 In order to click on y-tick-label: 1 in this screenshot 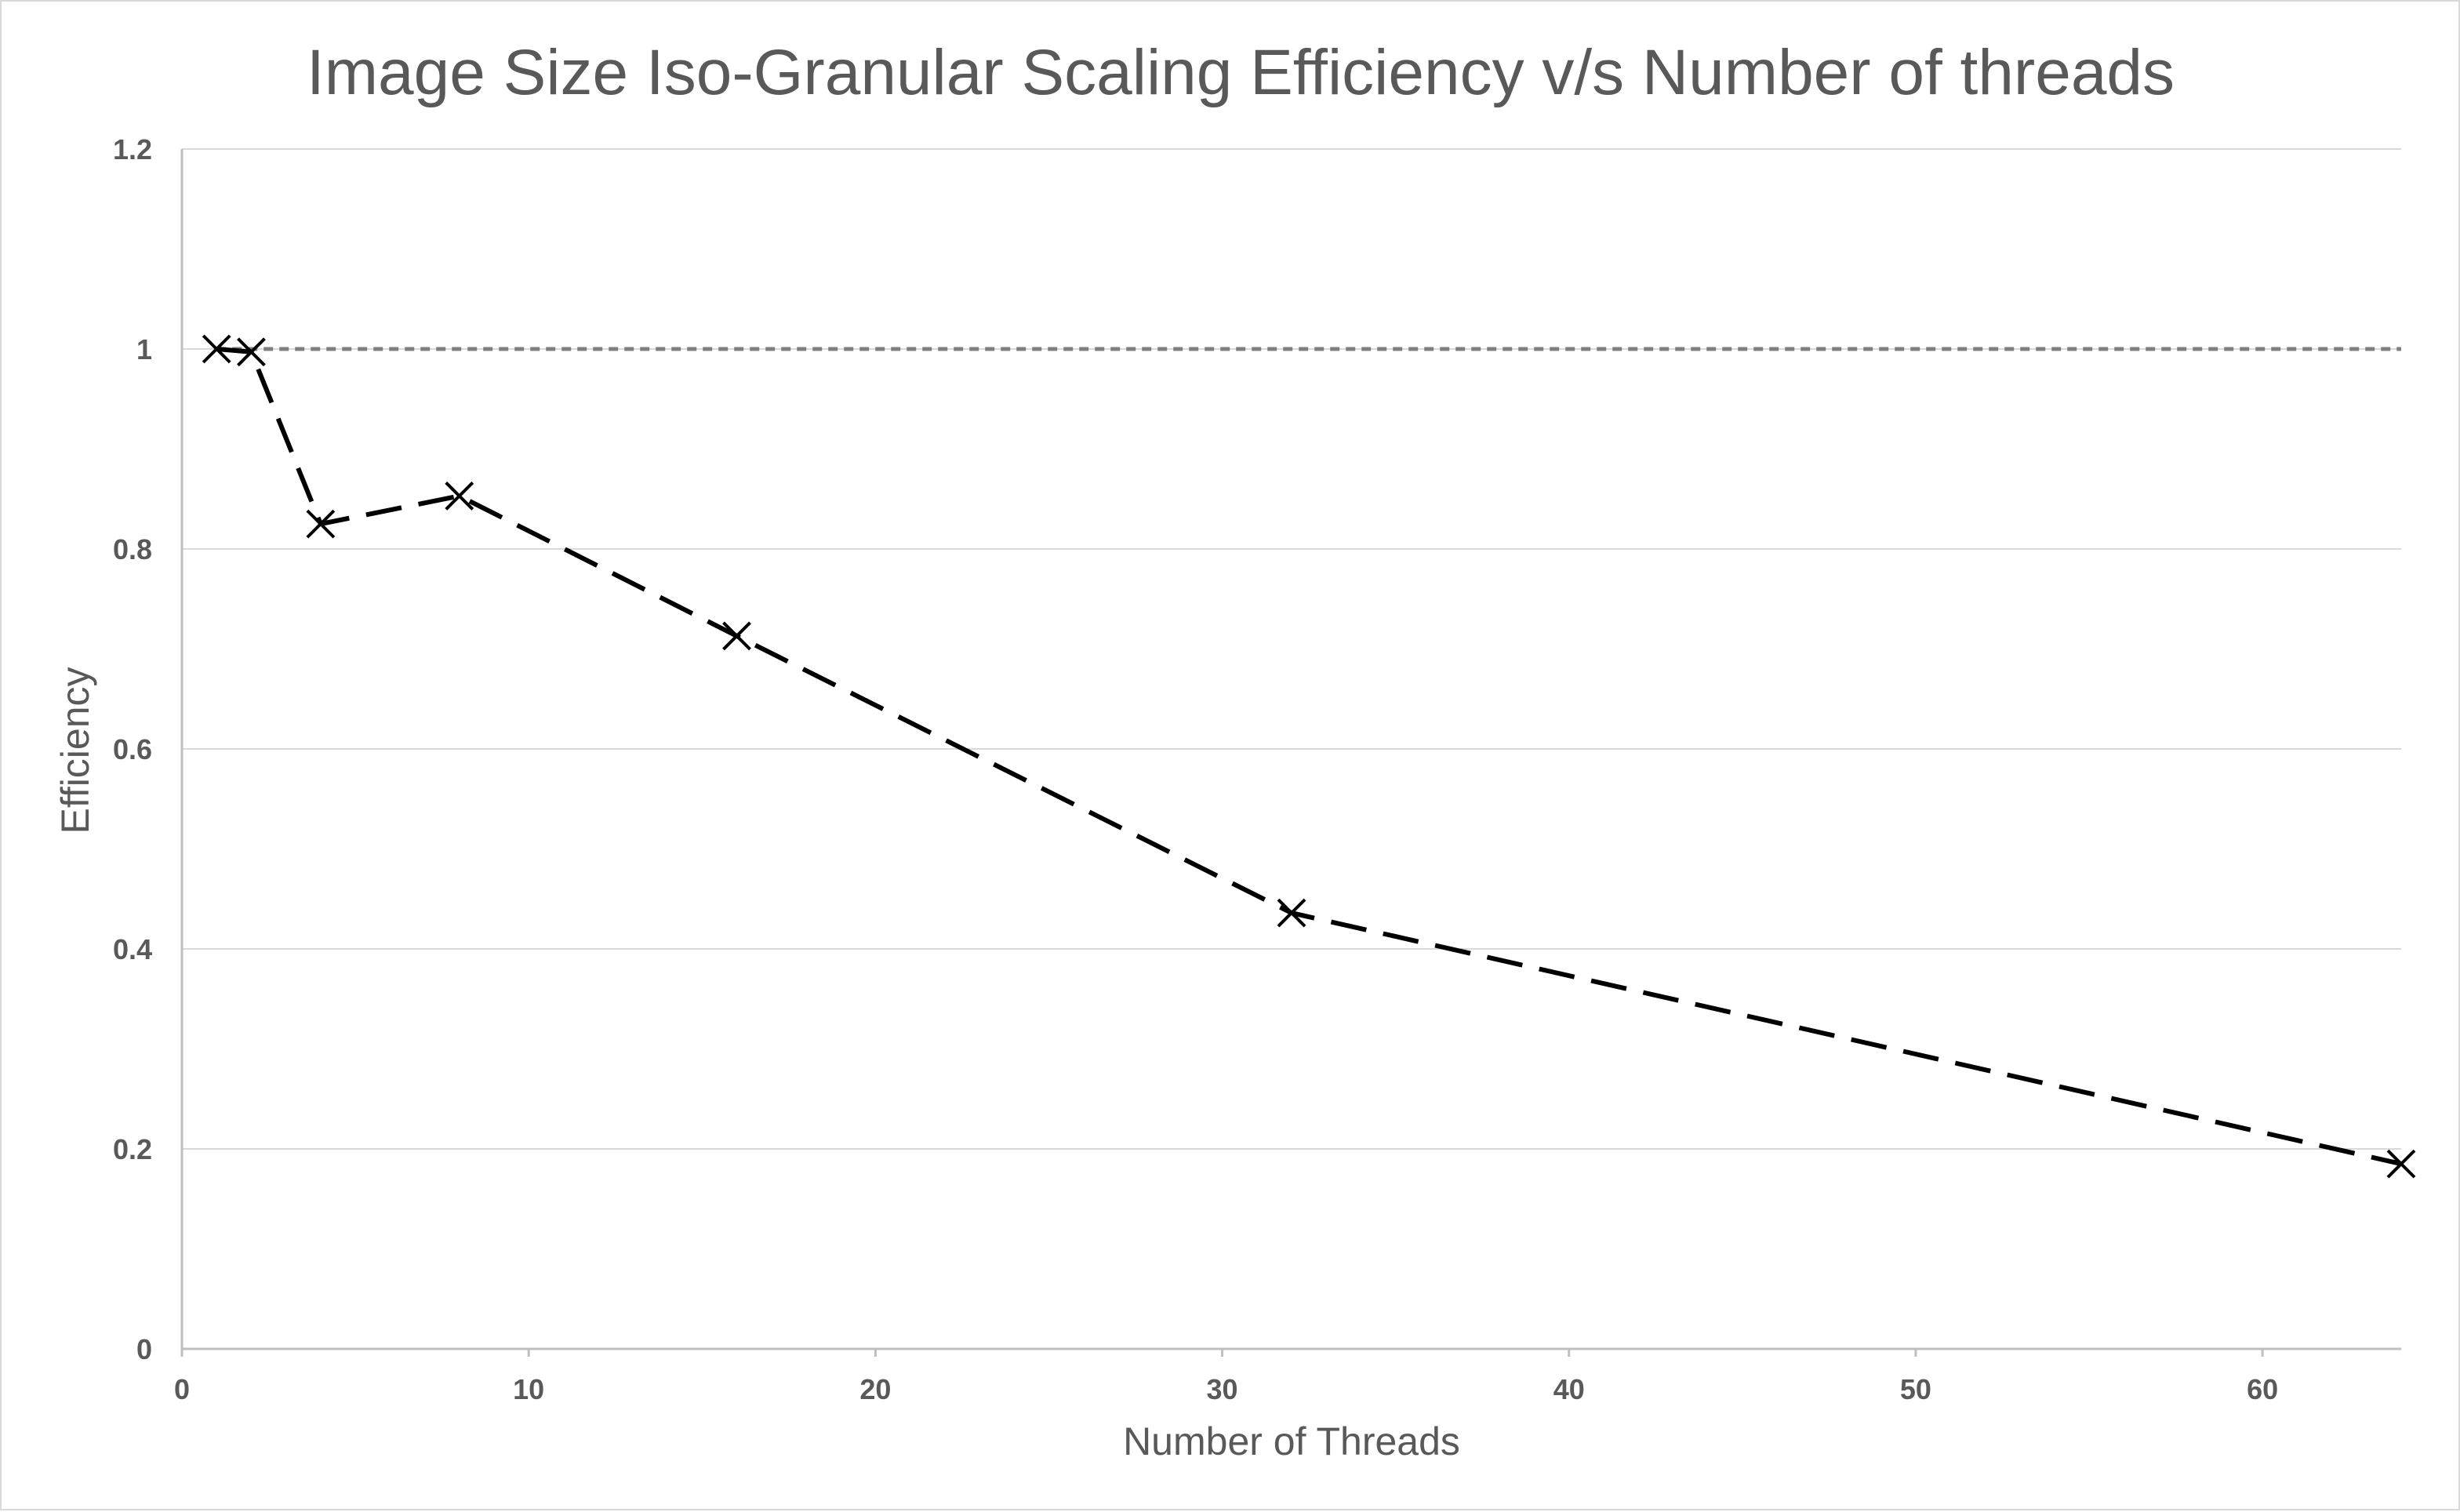, I will do `click(144, 349)`.